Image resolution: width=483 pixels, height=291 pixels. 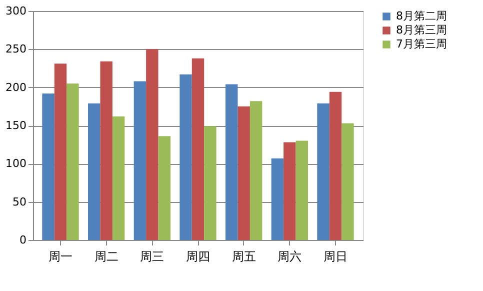 I want to click on legend-label: 7月第三周, so click(x=421, y=44).